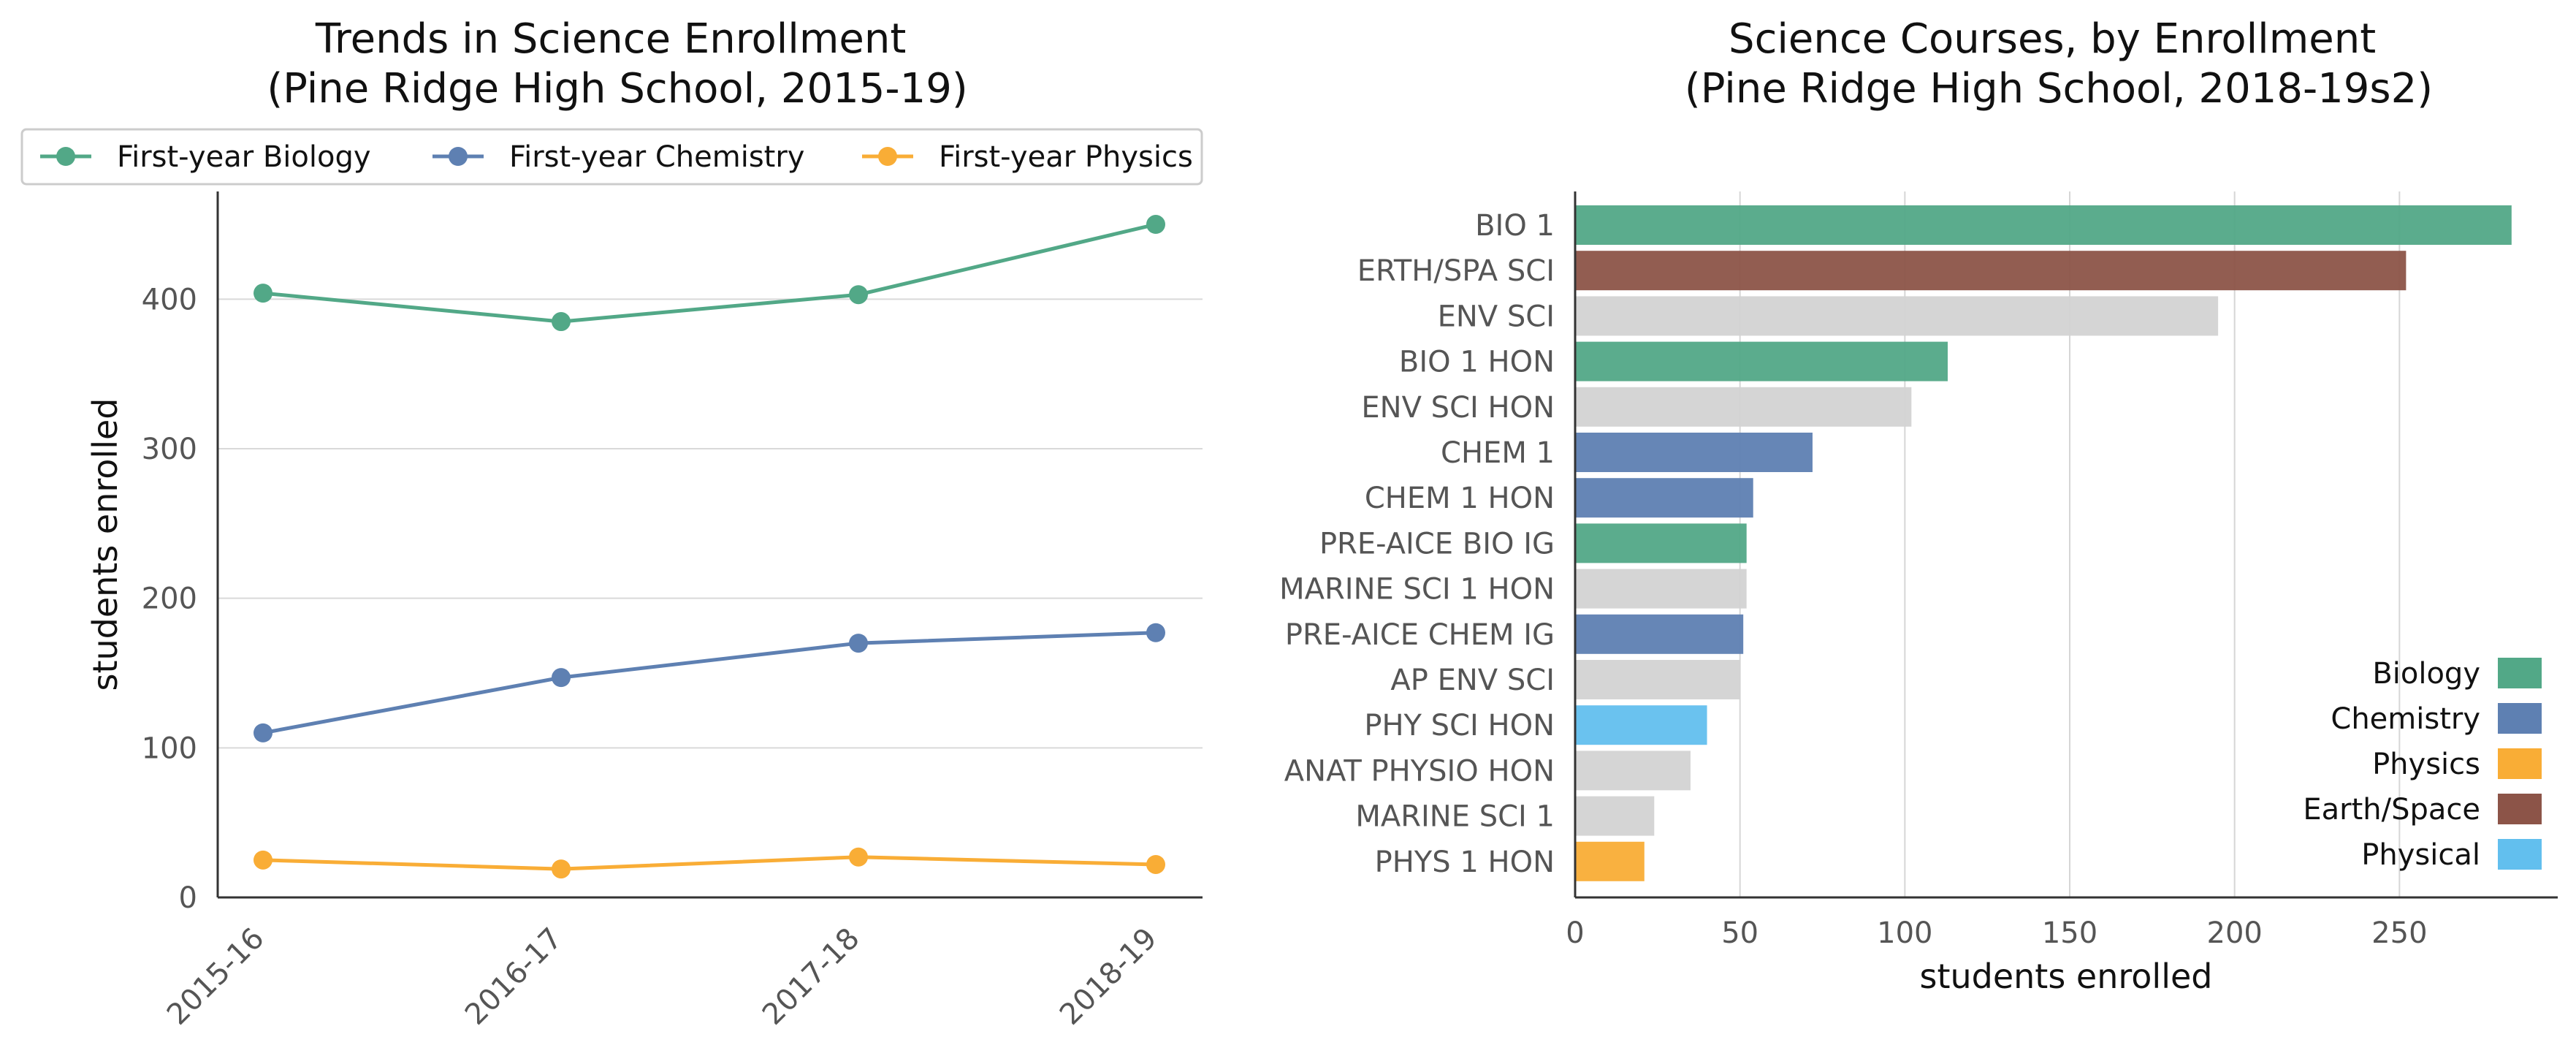 The image size is (2576, 1056). What do you see at coordinates (2426, 764) in the screenshot?
I see `bar-legend-label: Physics` at bounding box center [2426, 764].